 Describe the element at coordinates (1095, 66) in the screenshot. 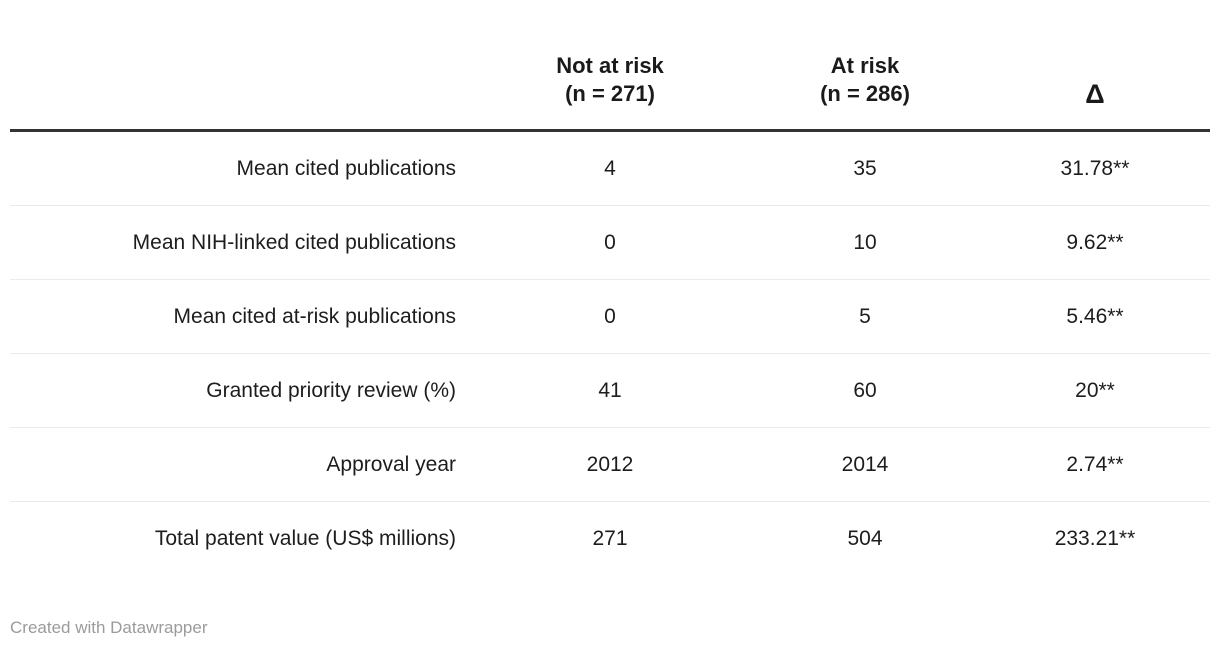

I see `column-header-delta: Δ` at that location.